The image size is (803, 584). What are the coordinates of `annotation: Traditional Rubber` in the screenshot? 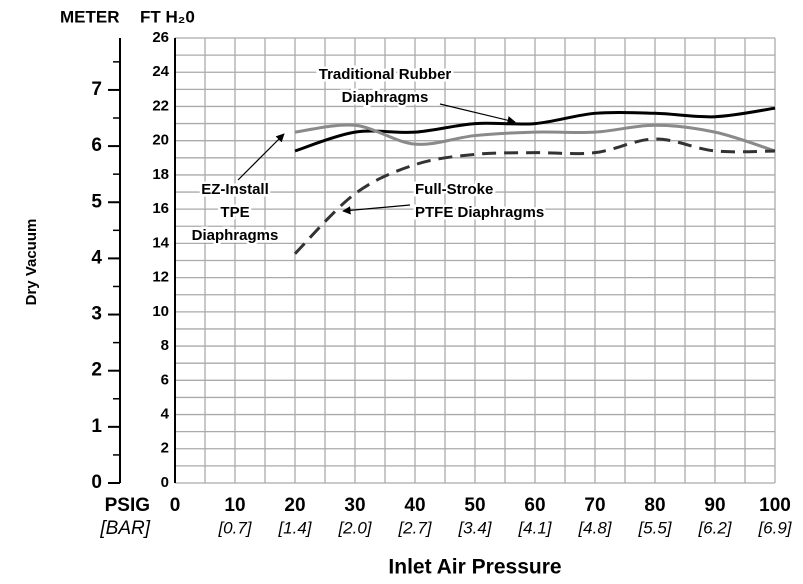 It's located at (385, 74).